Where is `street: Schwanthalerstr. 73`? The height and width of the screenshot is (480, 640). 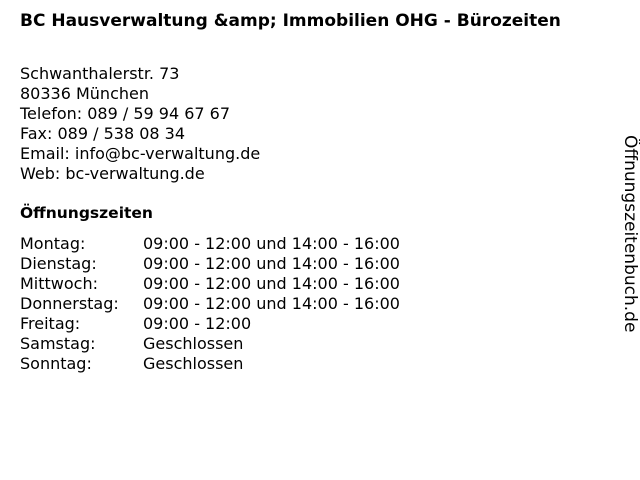
street: Schwanthalerstr. 73 is located at coordinates (100, 73).